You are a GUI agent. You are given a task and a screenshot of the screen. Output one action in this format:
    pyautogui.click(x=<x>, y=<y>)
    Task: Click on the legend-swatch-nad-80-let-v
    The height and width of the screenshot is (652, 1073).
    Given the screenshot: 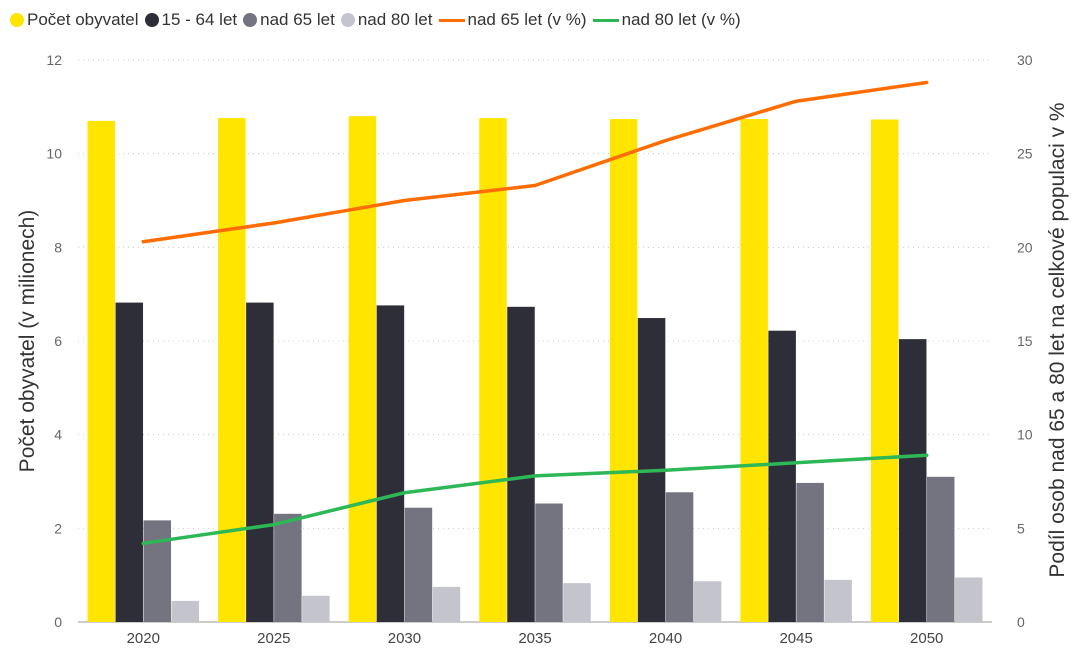 What is the action you would take?
    pyautogui.click(x=605, y=20)
    